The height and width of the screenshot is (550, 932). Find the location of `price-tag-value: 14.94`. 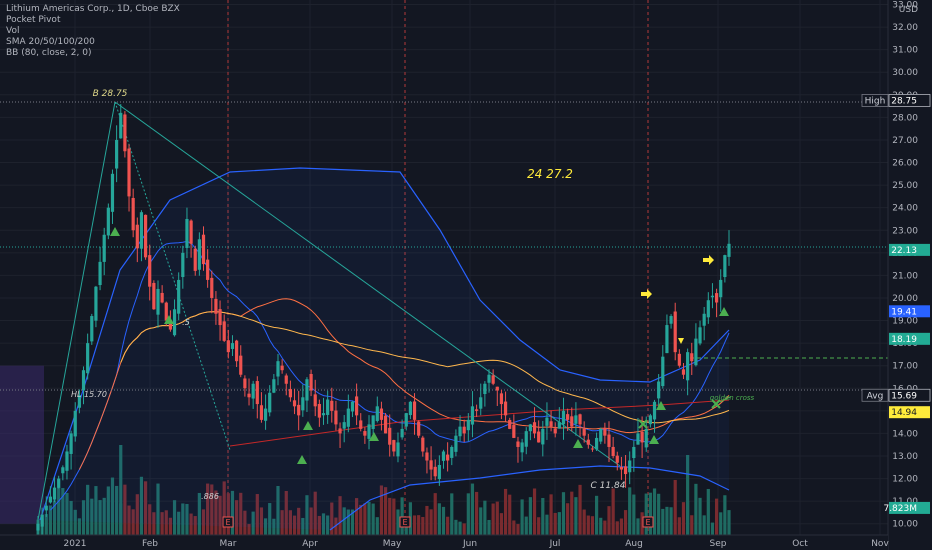

price-tag-value: 14.94 is located at coordinates (904, 413).